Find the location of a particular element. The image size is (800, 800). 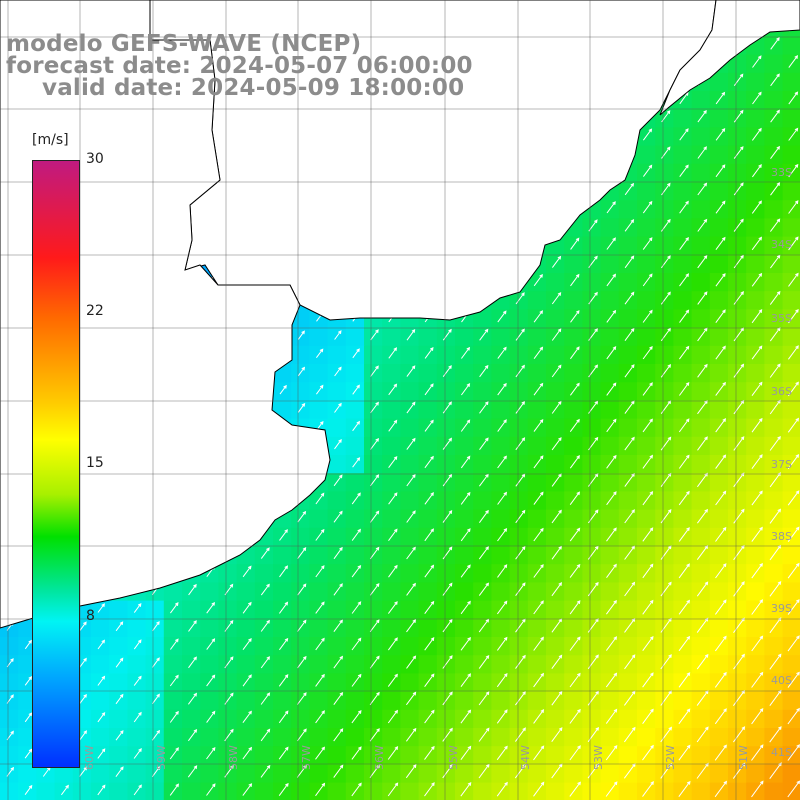

lon-label-52w: 52W is located at coordinates (670, 757).